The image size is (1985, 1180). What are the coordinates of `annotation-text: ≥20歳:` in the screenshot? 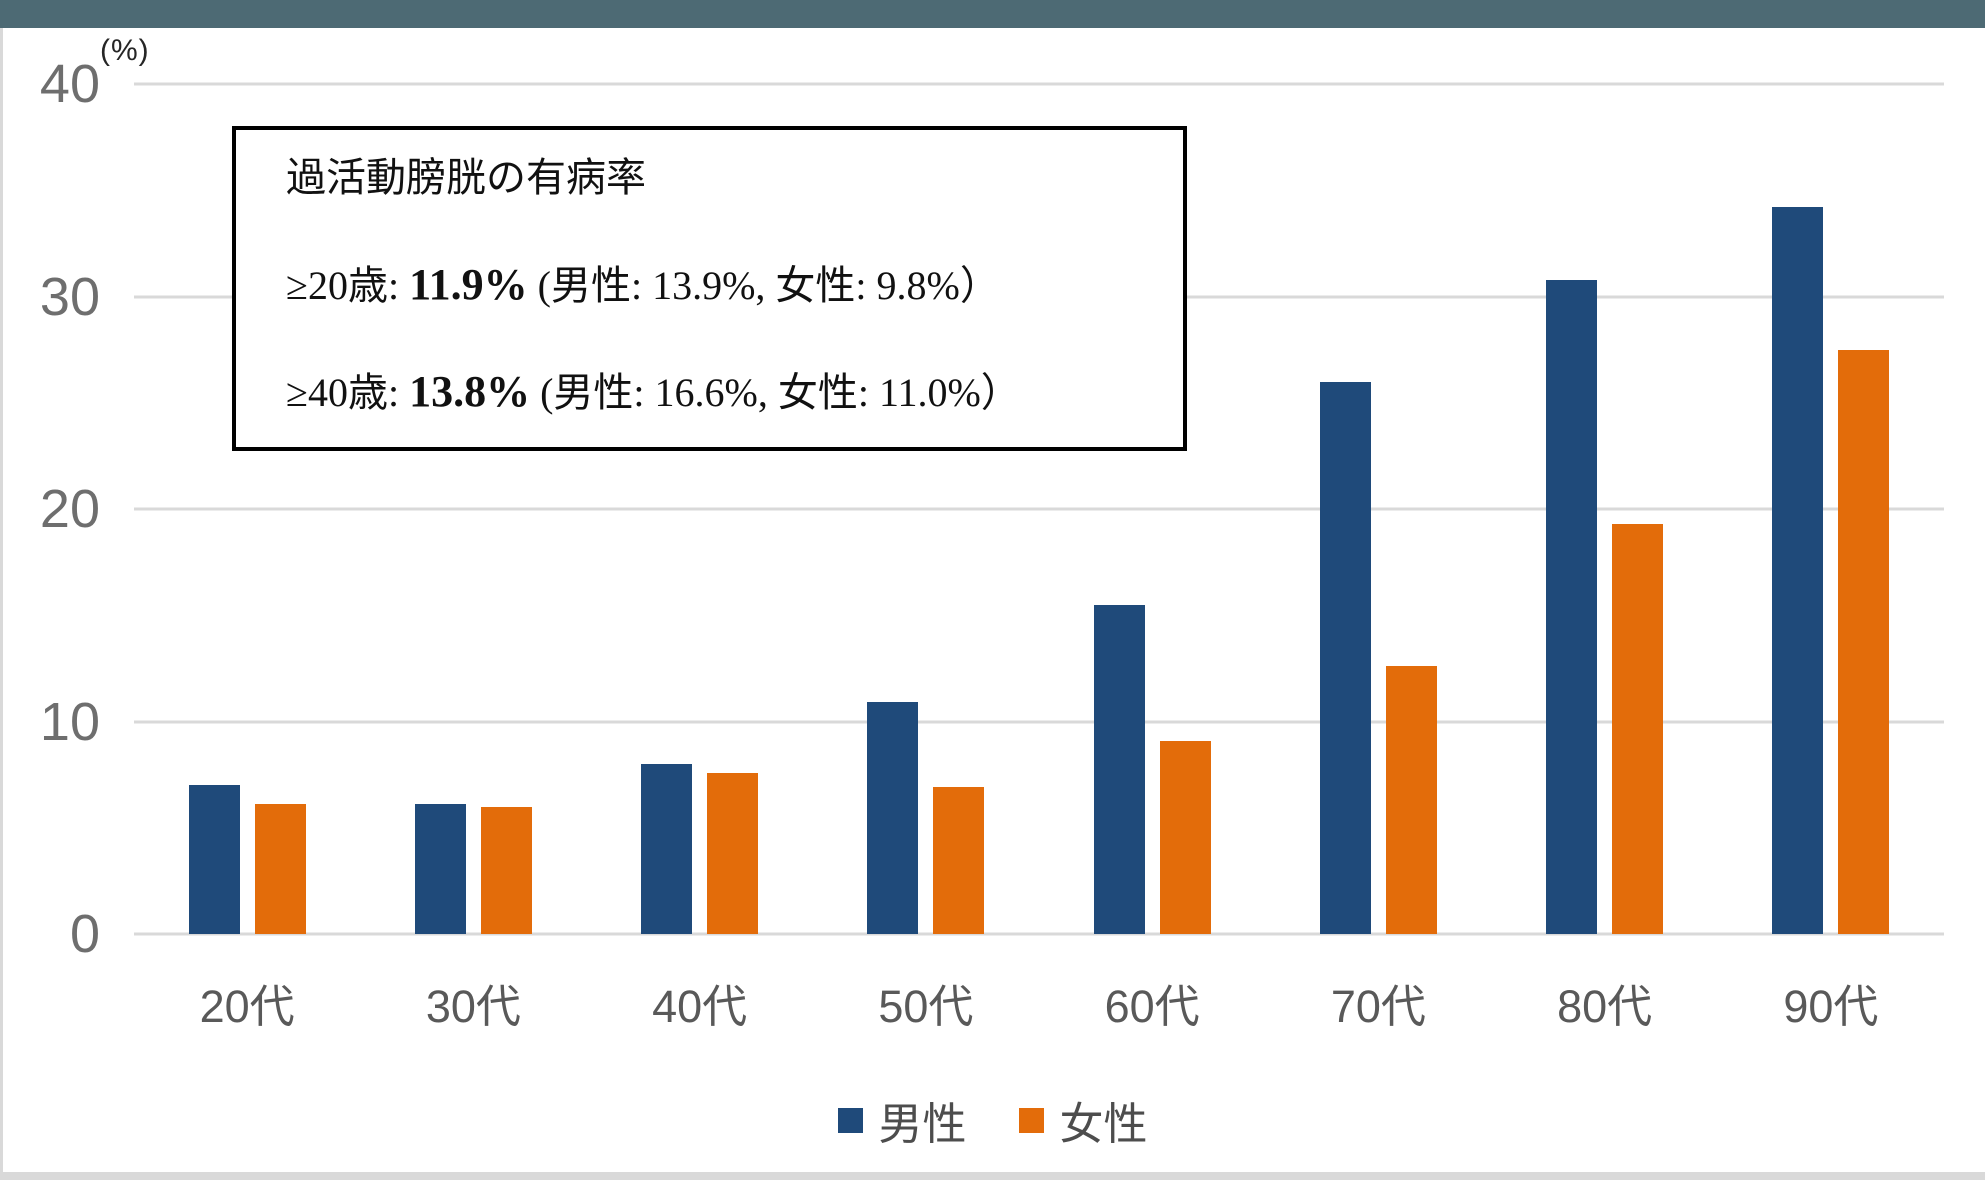 It's located at (348, 285).